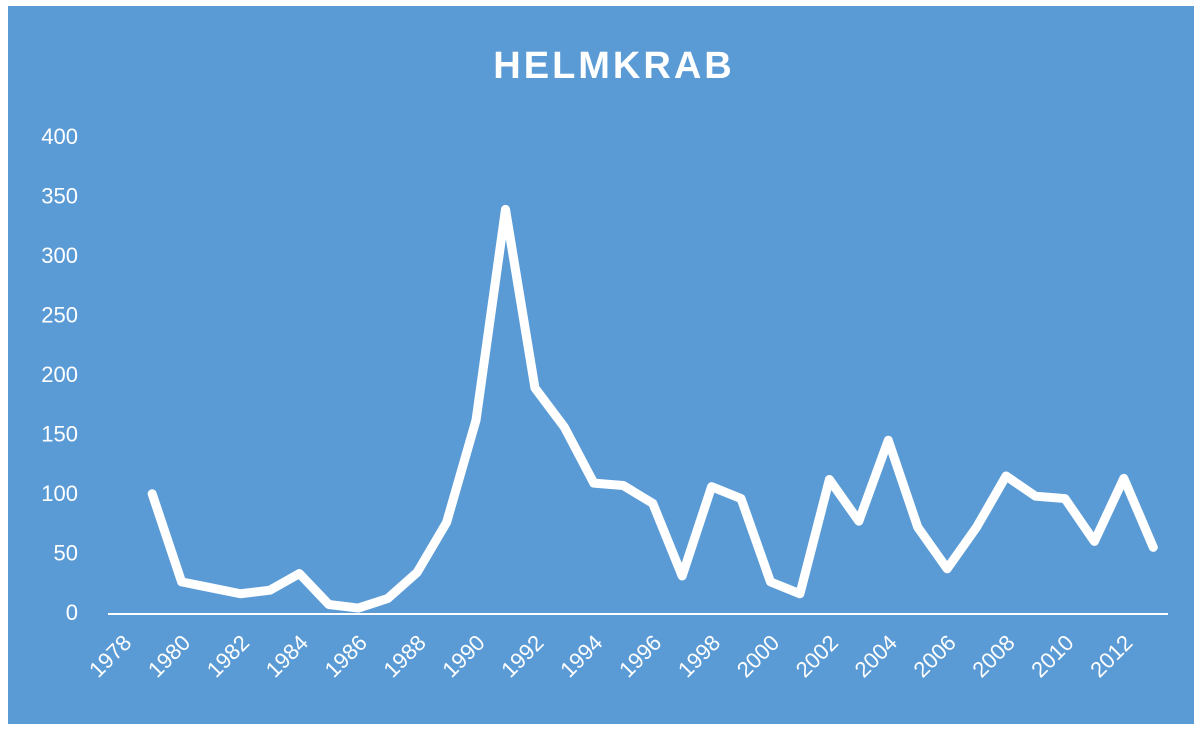 This screenshot has width=1201, height=730. Describe the element at coordinates (72, 612) in the screenshot. I see `y-tick-label: 0` at that location.